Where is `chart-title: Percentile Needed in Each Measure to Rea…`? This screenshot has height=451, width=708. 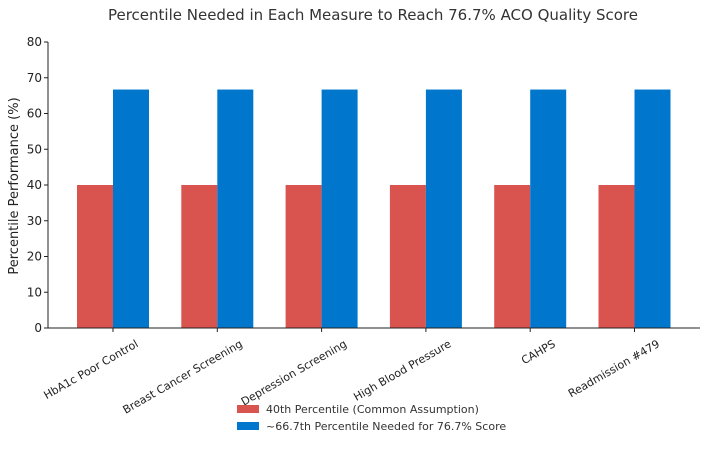
chart-title: Percentile Needed in Each Measure to Rea… is located at coordinates (373, 15).